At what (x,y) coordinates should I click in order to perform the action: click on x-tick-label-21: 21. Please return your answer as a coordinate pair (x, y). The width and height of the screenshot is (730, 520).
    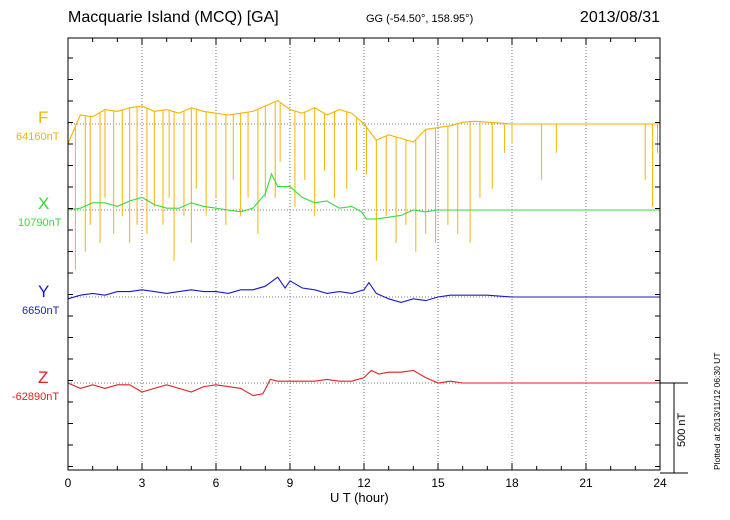
    Looking at the image, I should click on (586, 483).